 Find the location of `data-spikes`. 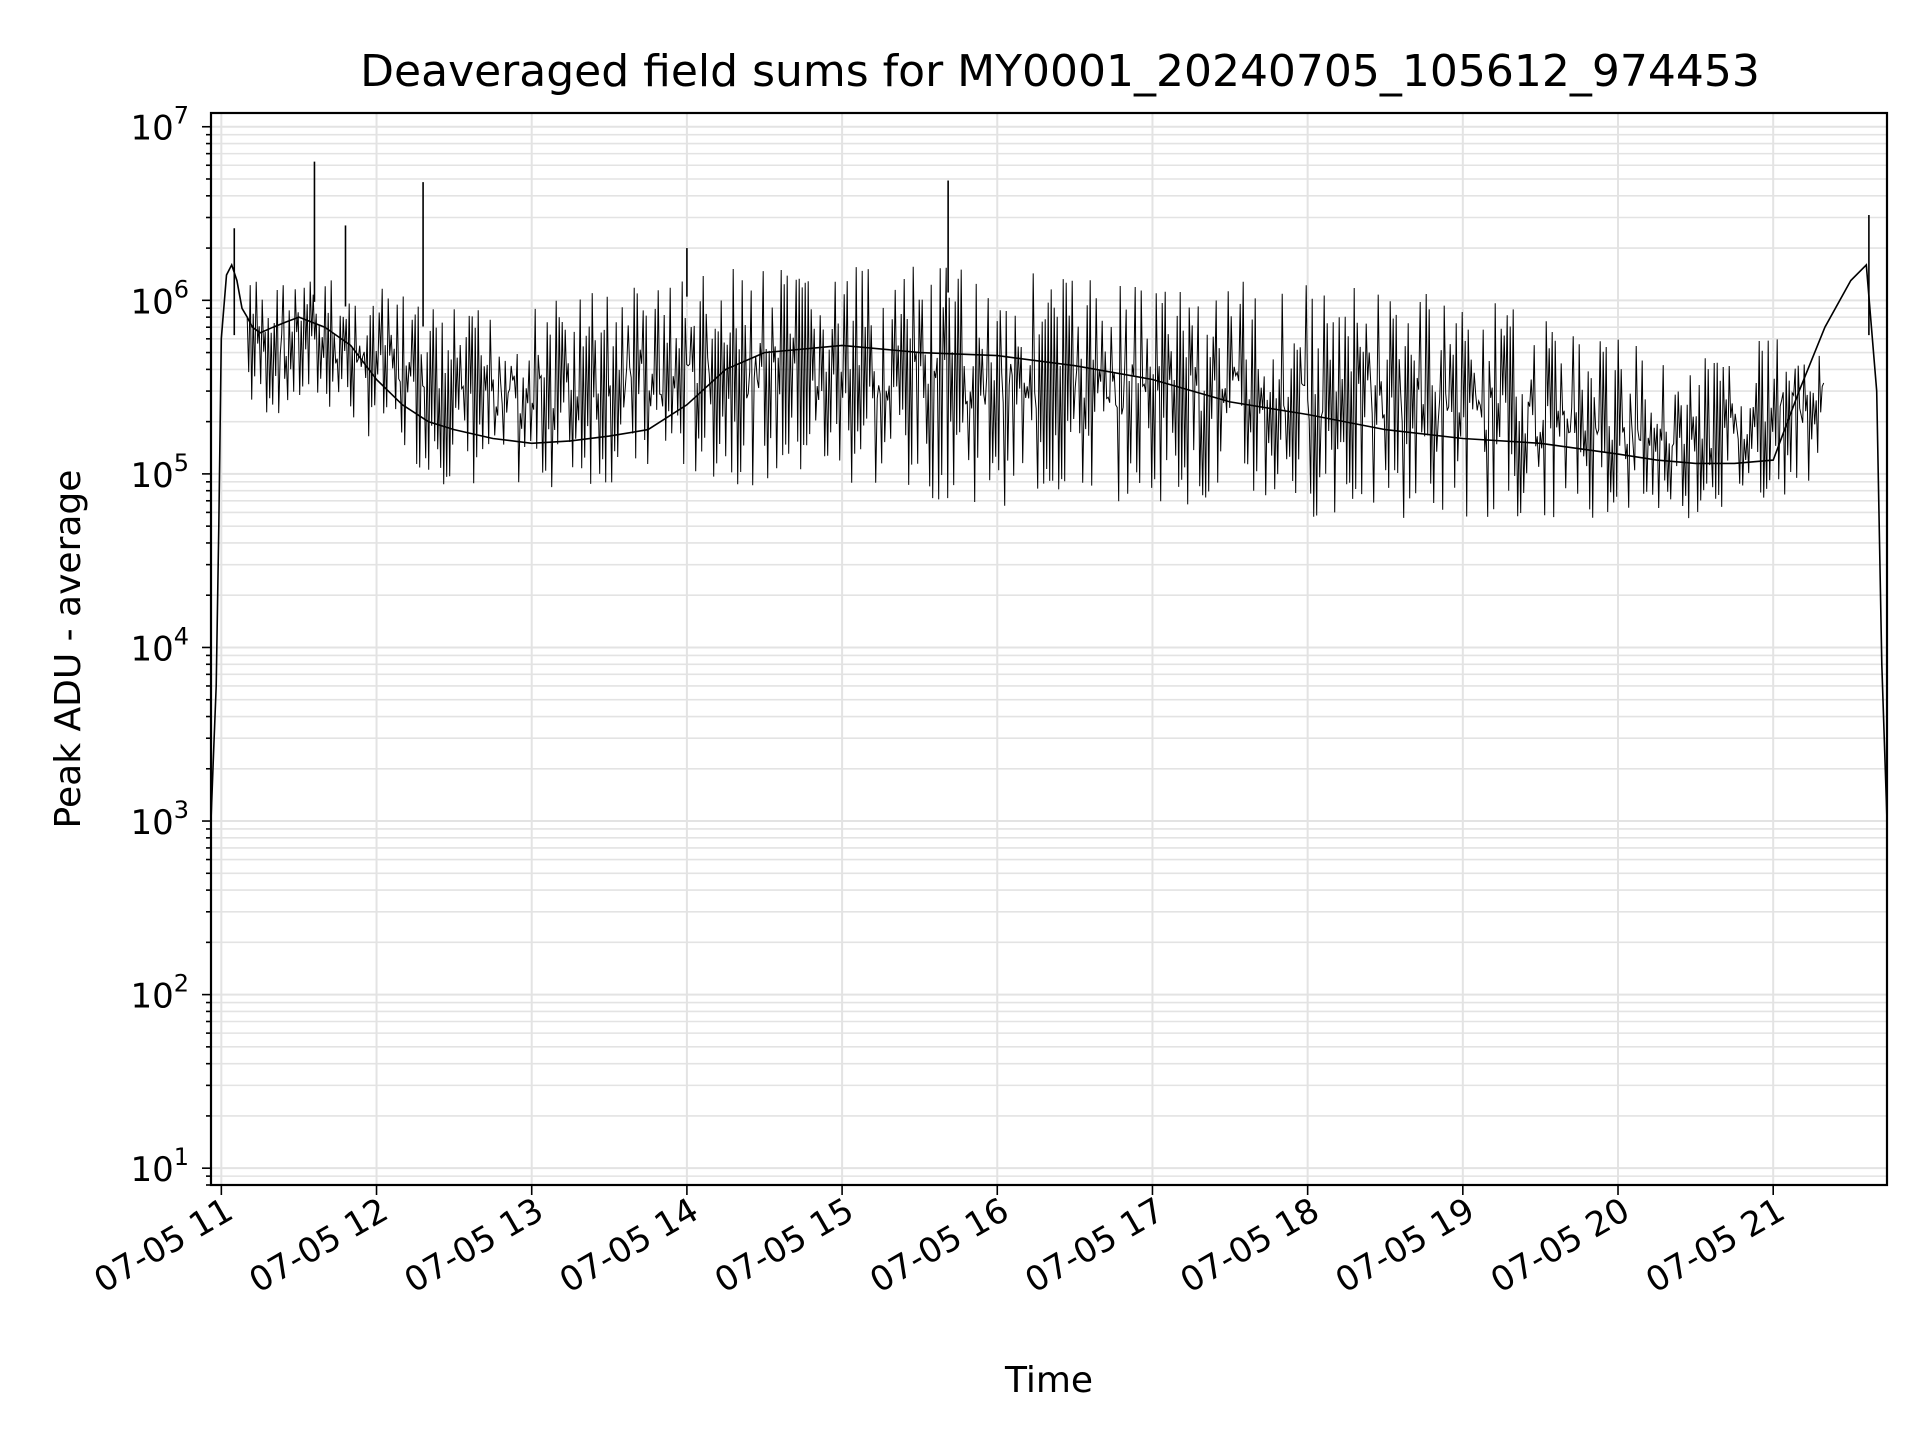

data-spikes is located at coordinates (1051, 248).